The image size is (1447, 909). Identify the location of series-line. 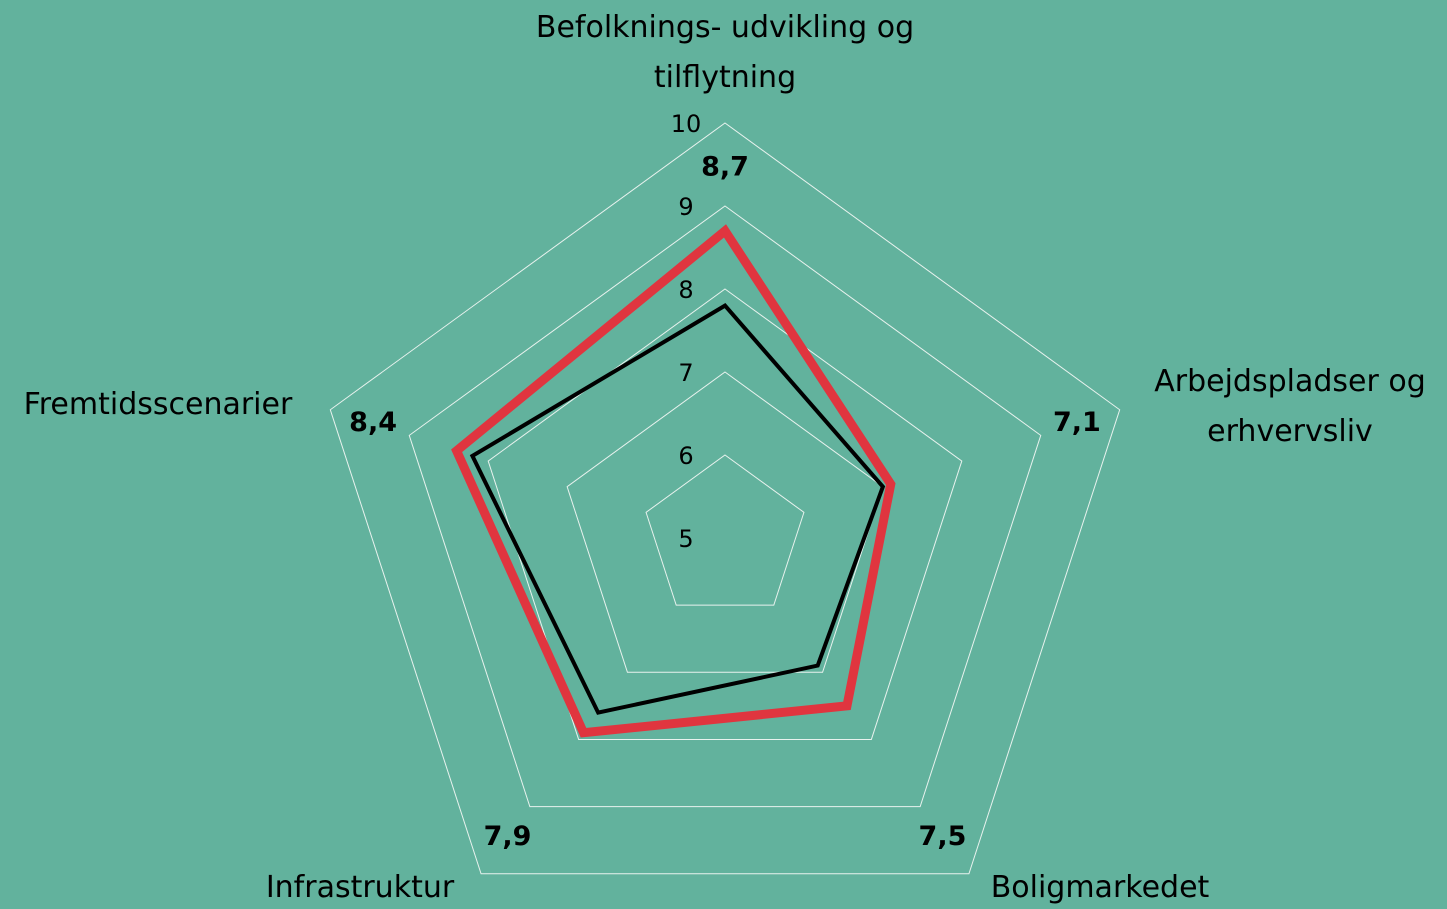
(677, 509).